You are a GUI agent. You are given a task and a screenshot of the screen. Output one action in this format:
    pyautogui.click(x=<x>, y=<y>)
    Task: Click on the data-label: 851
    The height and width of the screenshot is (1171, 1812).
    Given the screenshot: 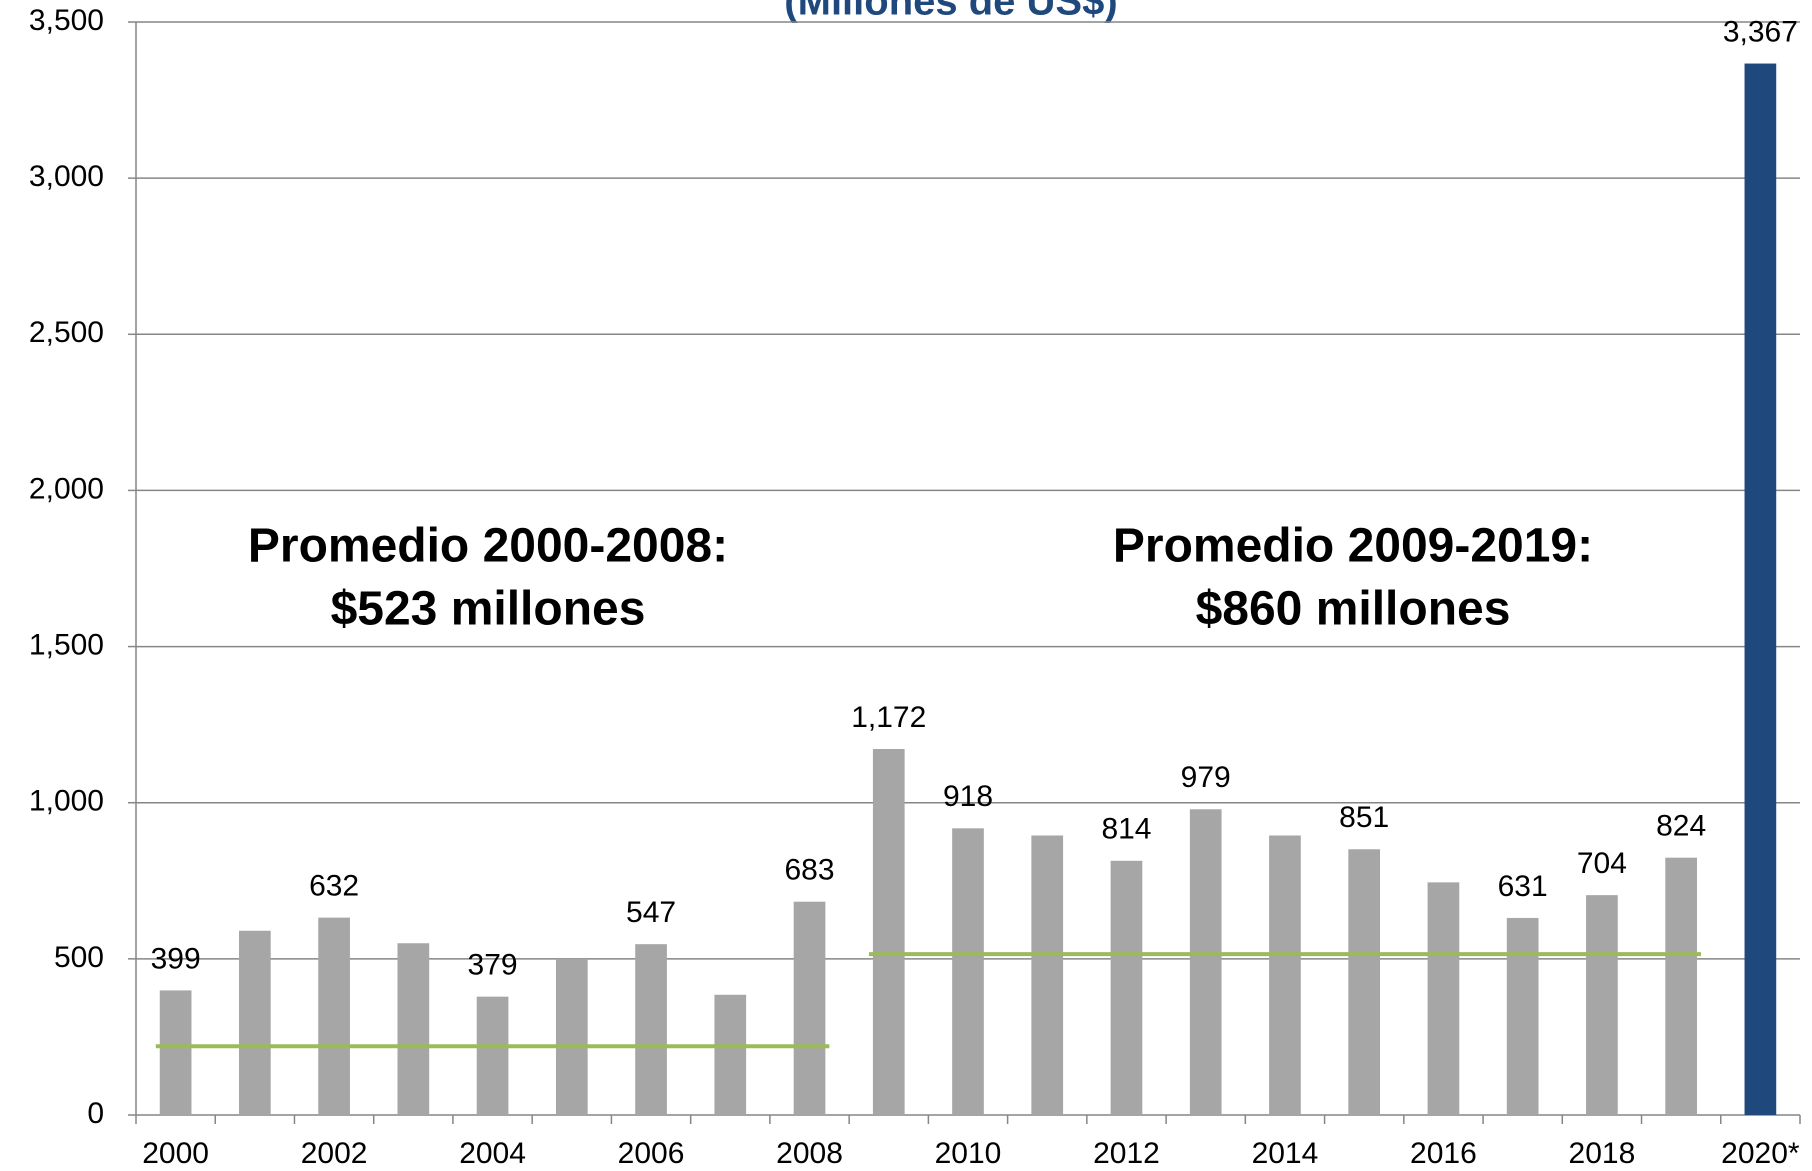 What is the action you would take?
    pyautogui.click(x=1364, y=817)
    